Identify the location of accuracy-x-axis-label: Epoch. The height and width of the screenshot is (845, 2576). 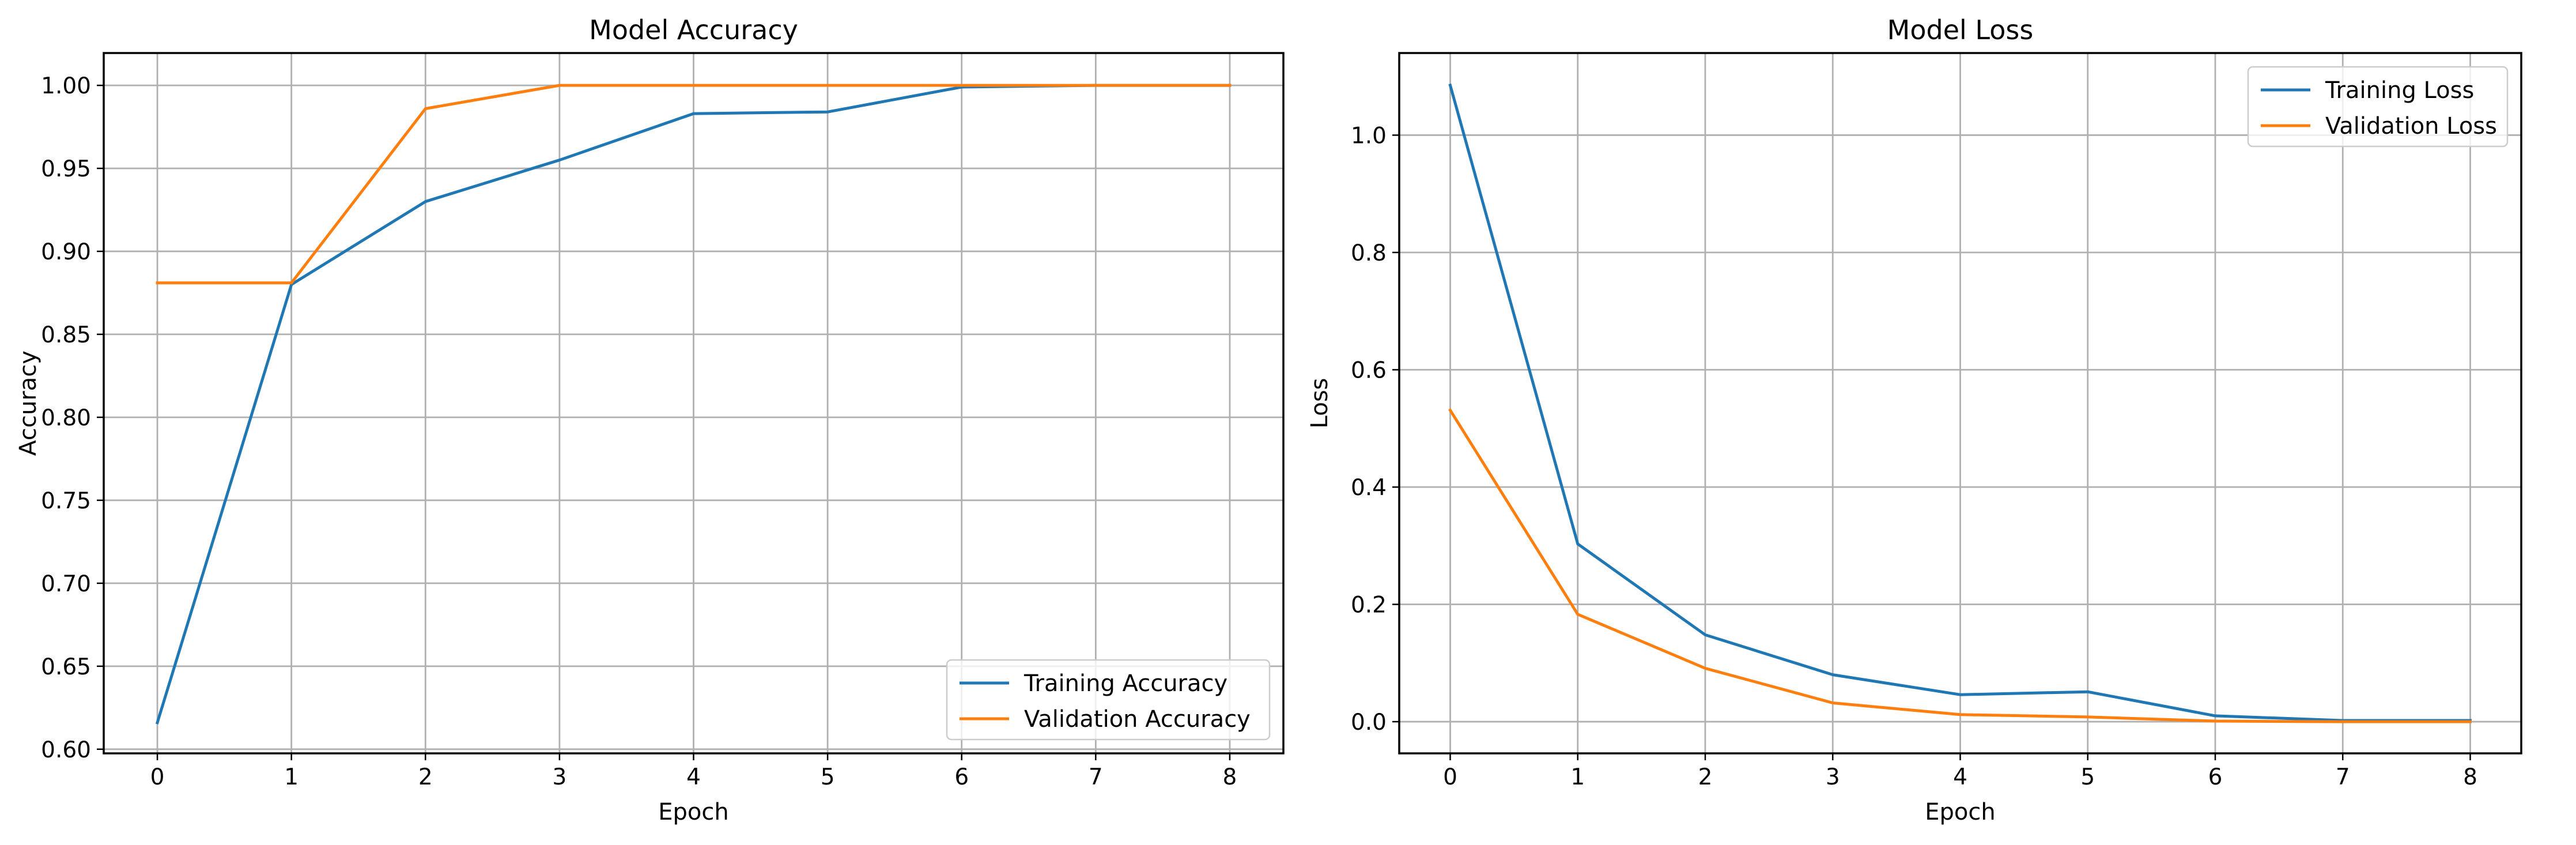
(693, 812).